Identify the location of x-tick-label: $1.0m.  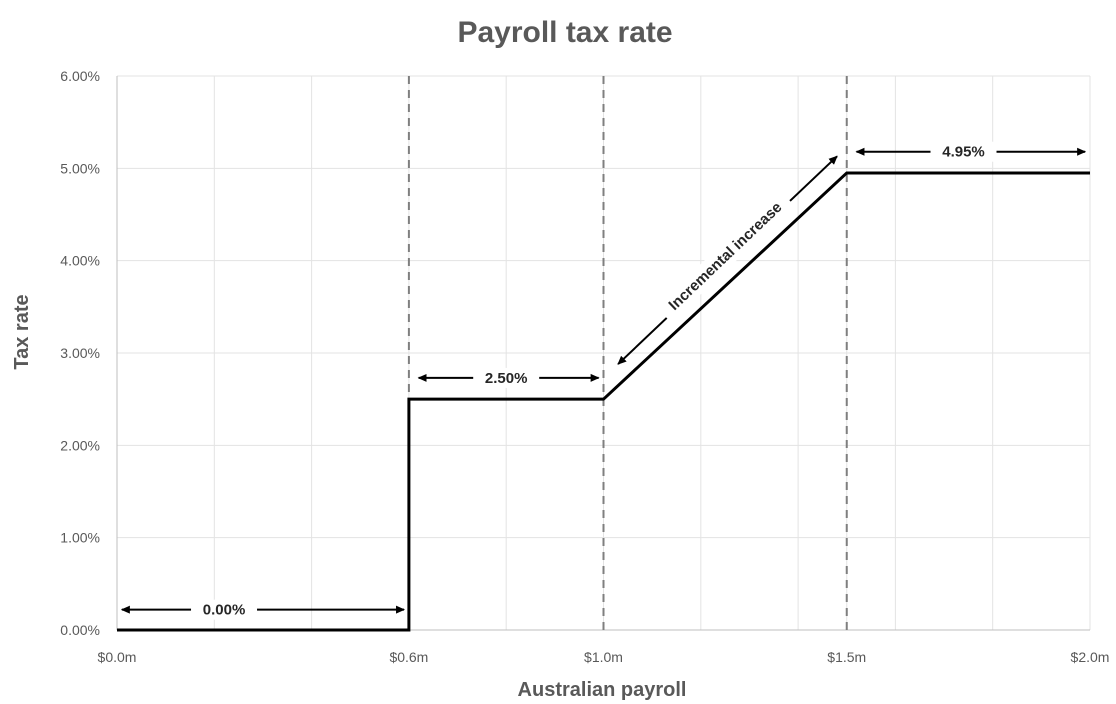
(603, 657).